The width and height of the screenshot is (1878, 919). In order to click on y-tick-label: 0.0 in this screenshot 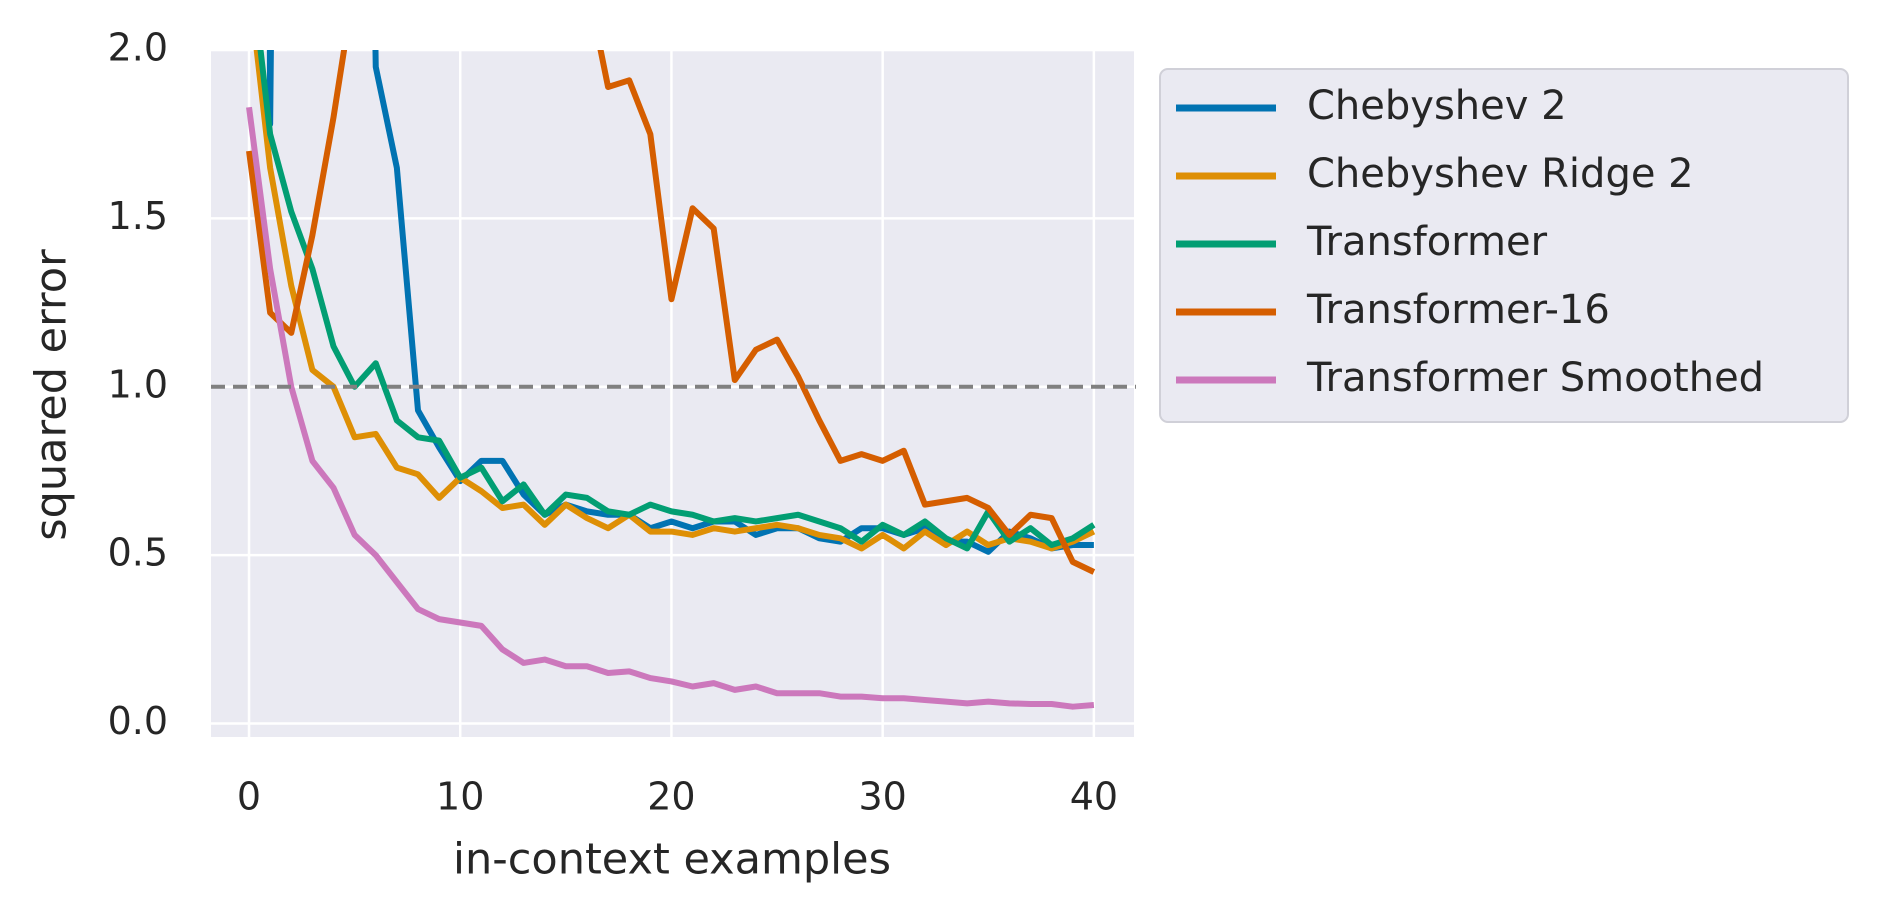, I will do `click(138, 721)`.